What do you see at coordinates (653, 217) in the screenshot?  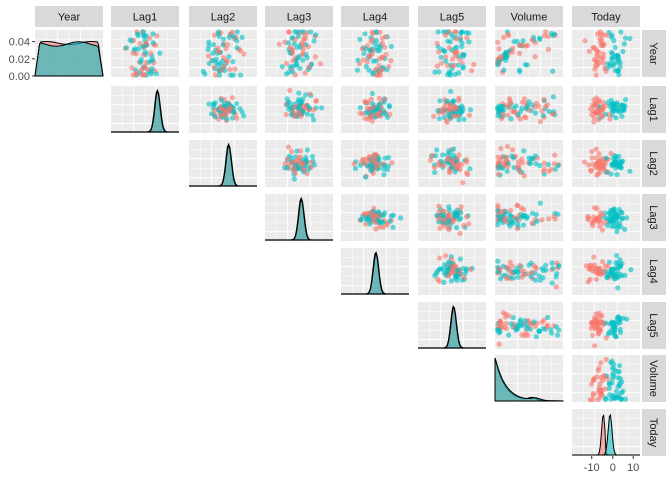 I see `row-label-lag3: Lag3` at bounding box center [653, 217].